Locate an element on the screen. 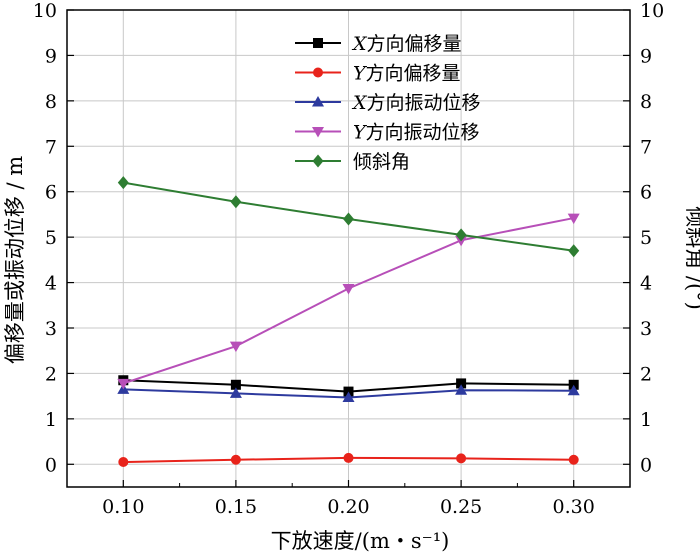 This screenshot has width=700, height=557. y-tick-label-left: 1 is located at coordinates (51, 420).